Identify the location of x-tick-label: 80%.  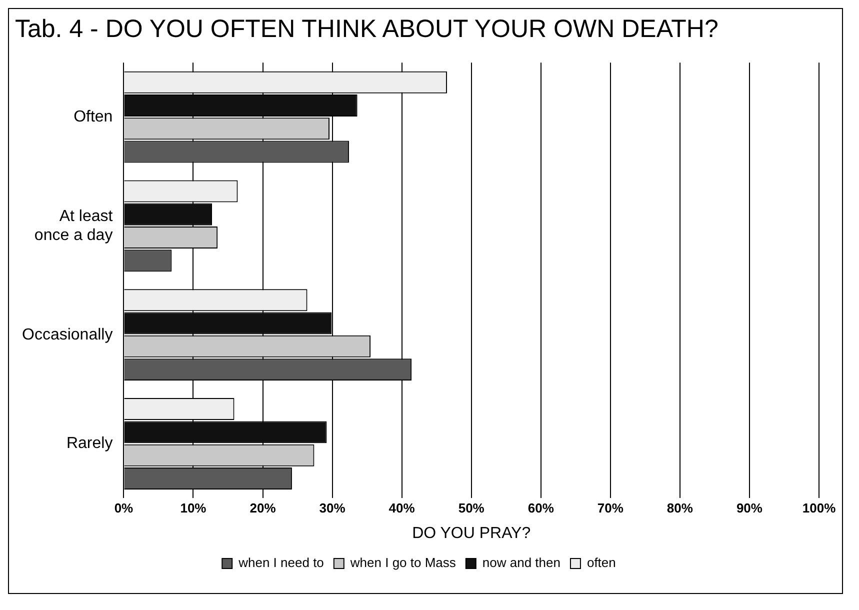
(680, 508).